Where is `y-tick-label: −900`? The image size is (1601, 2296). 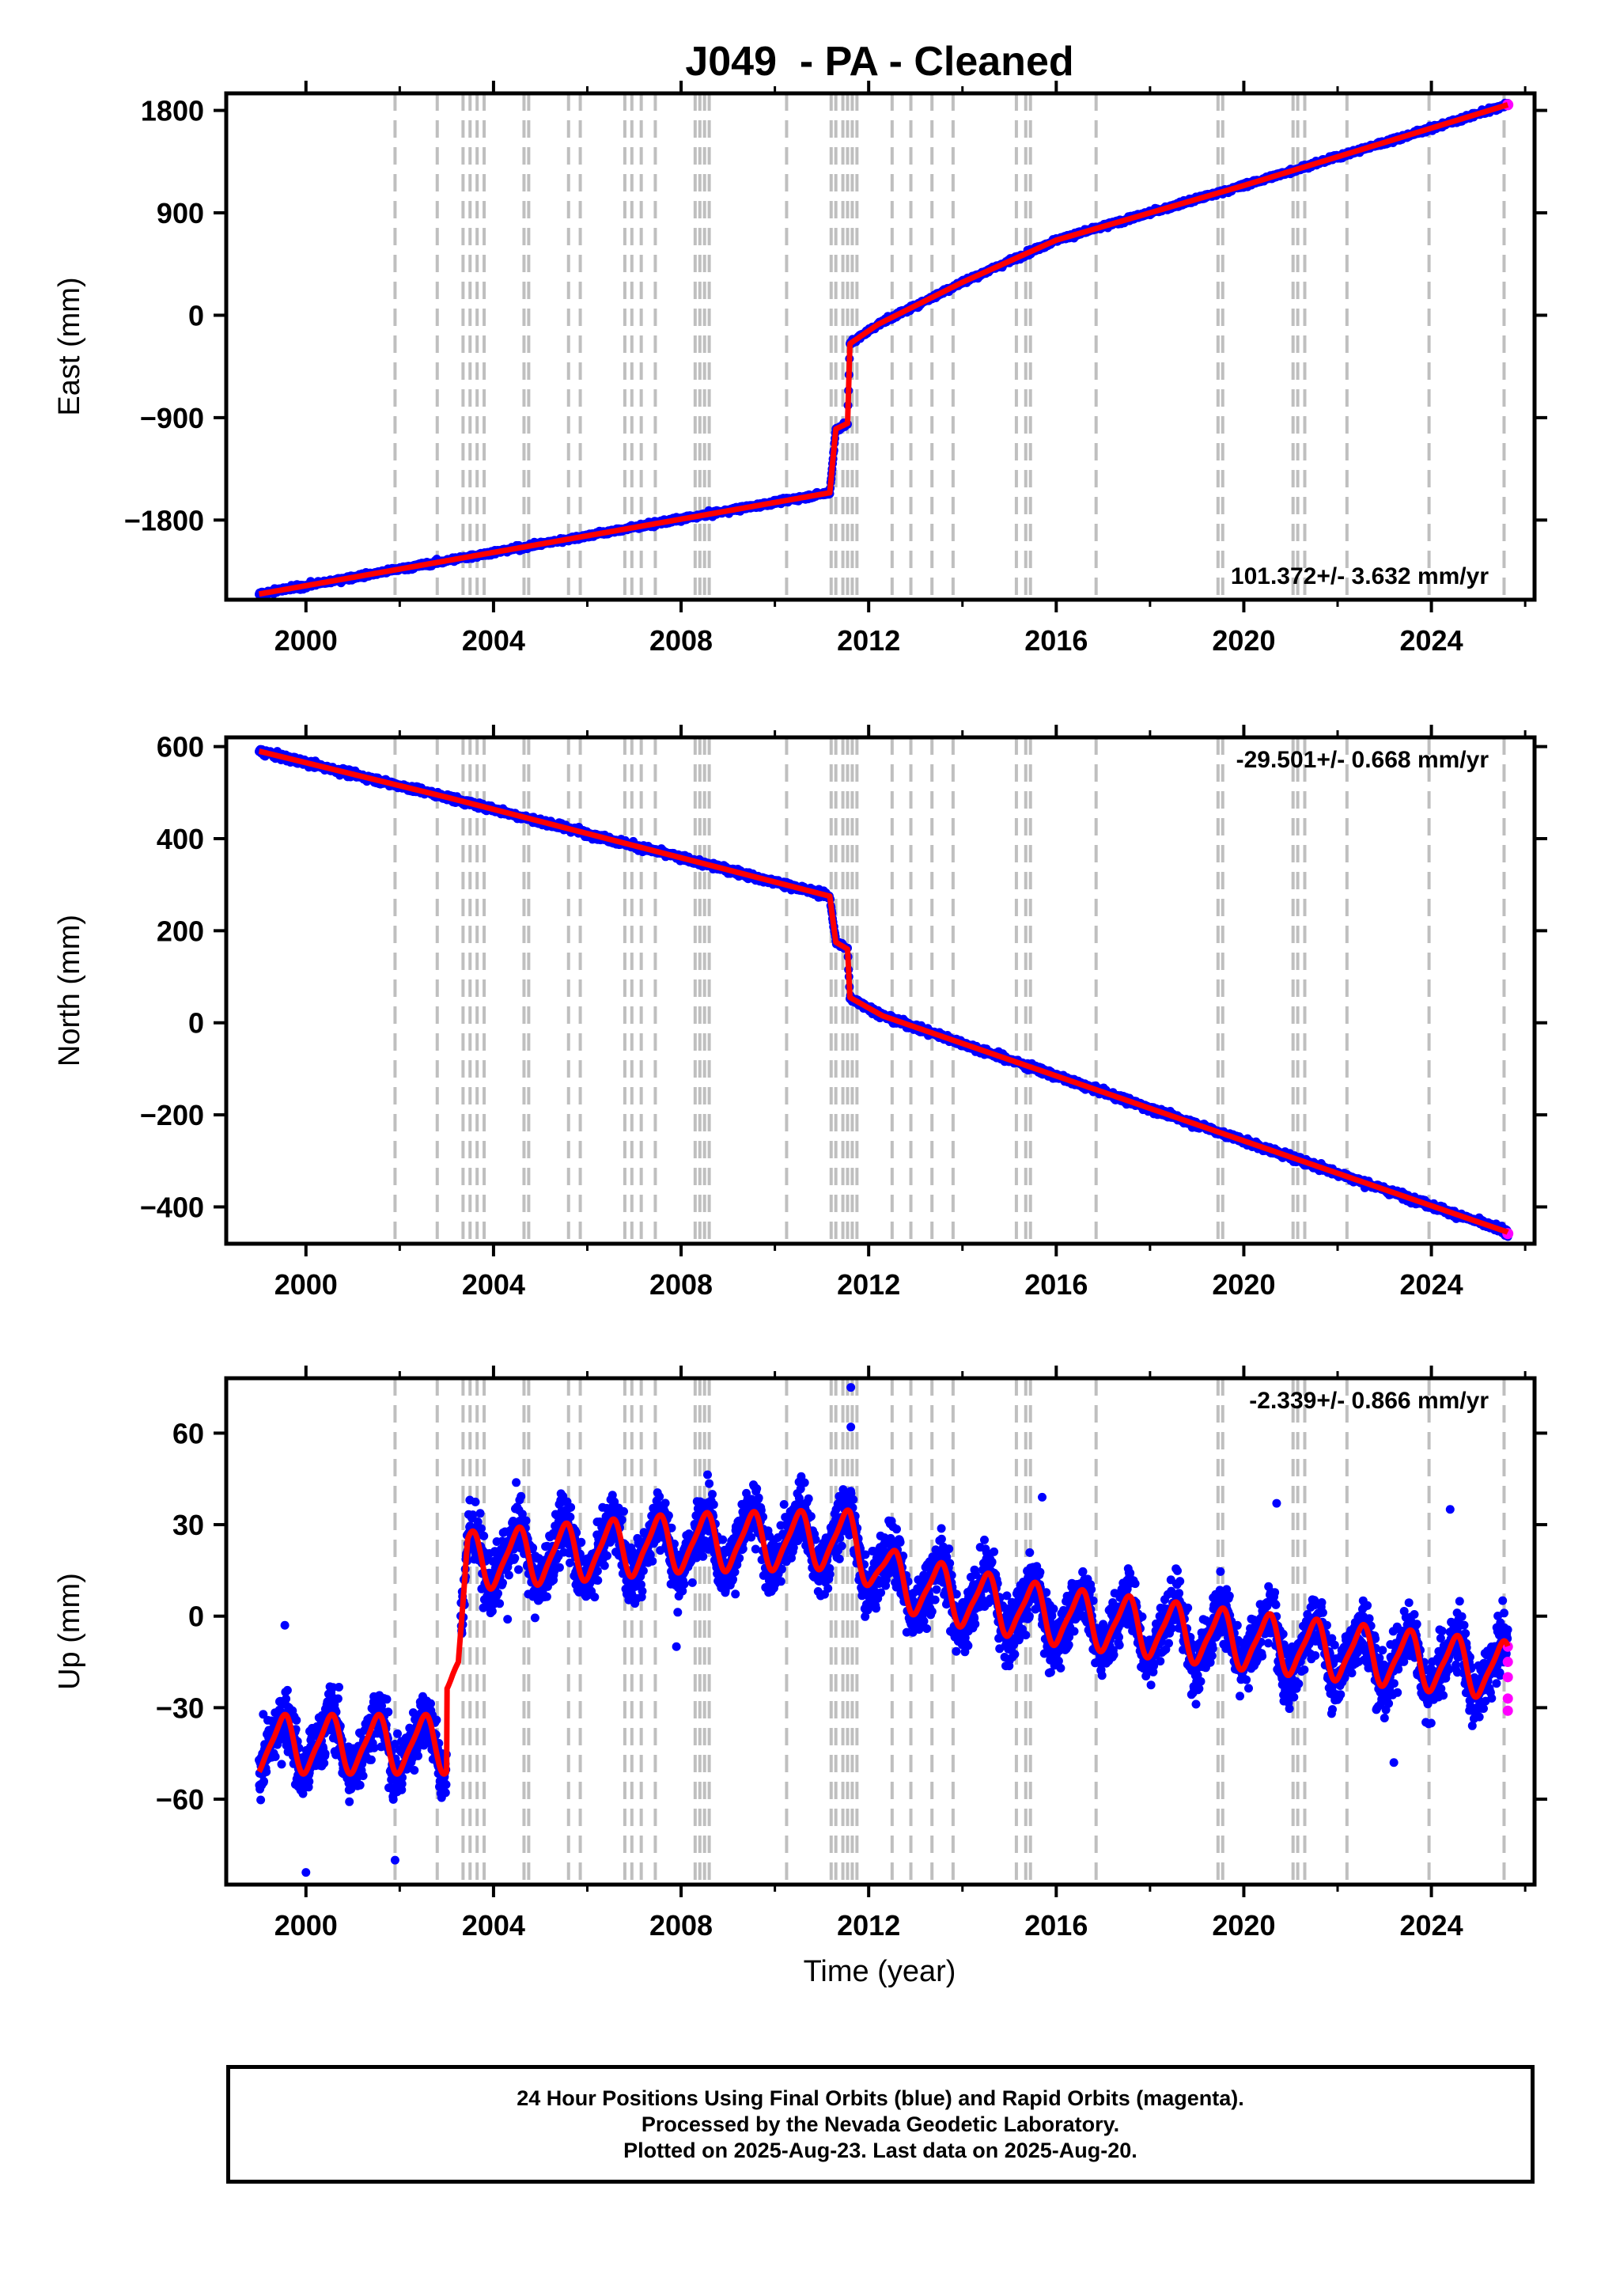
y-tick-label: −900 is located at coordinates (172, 418).